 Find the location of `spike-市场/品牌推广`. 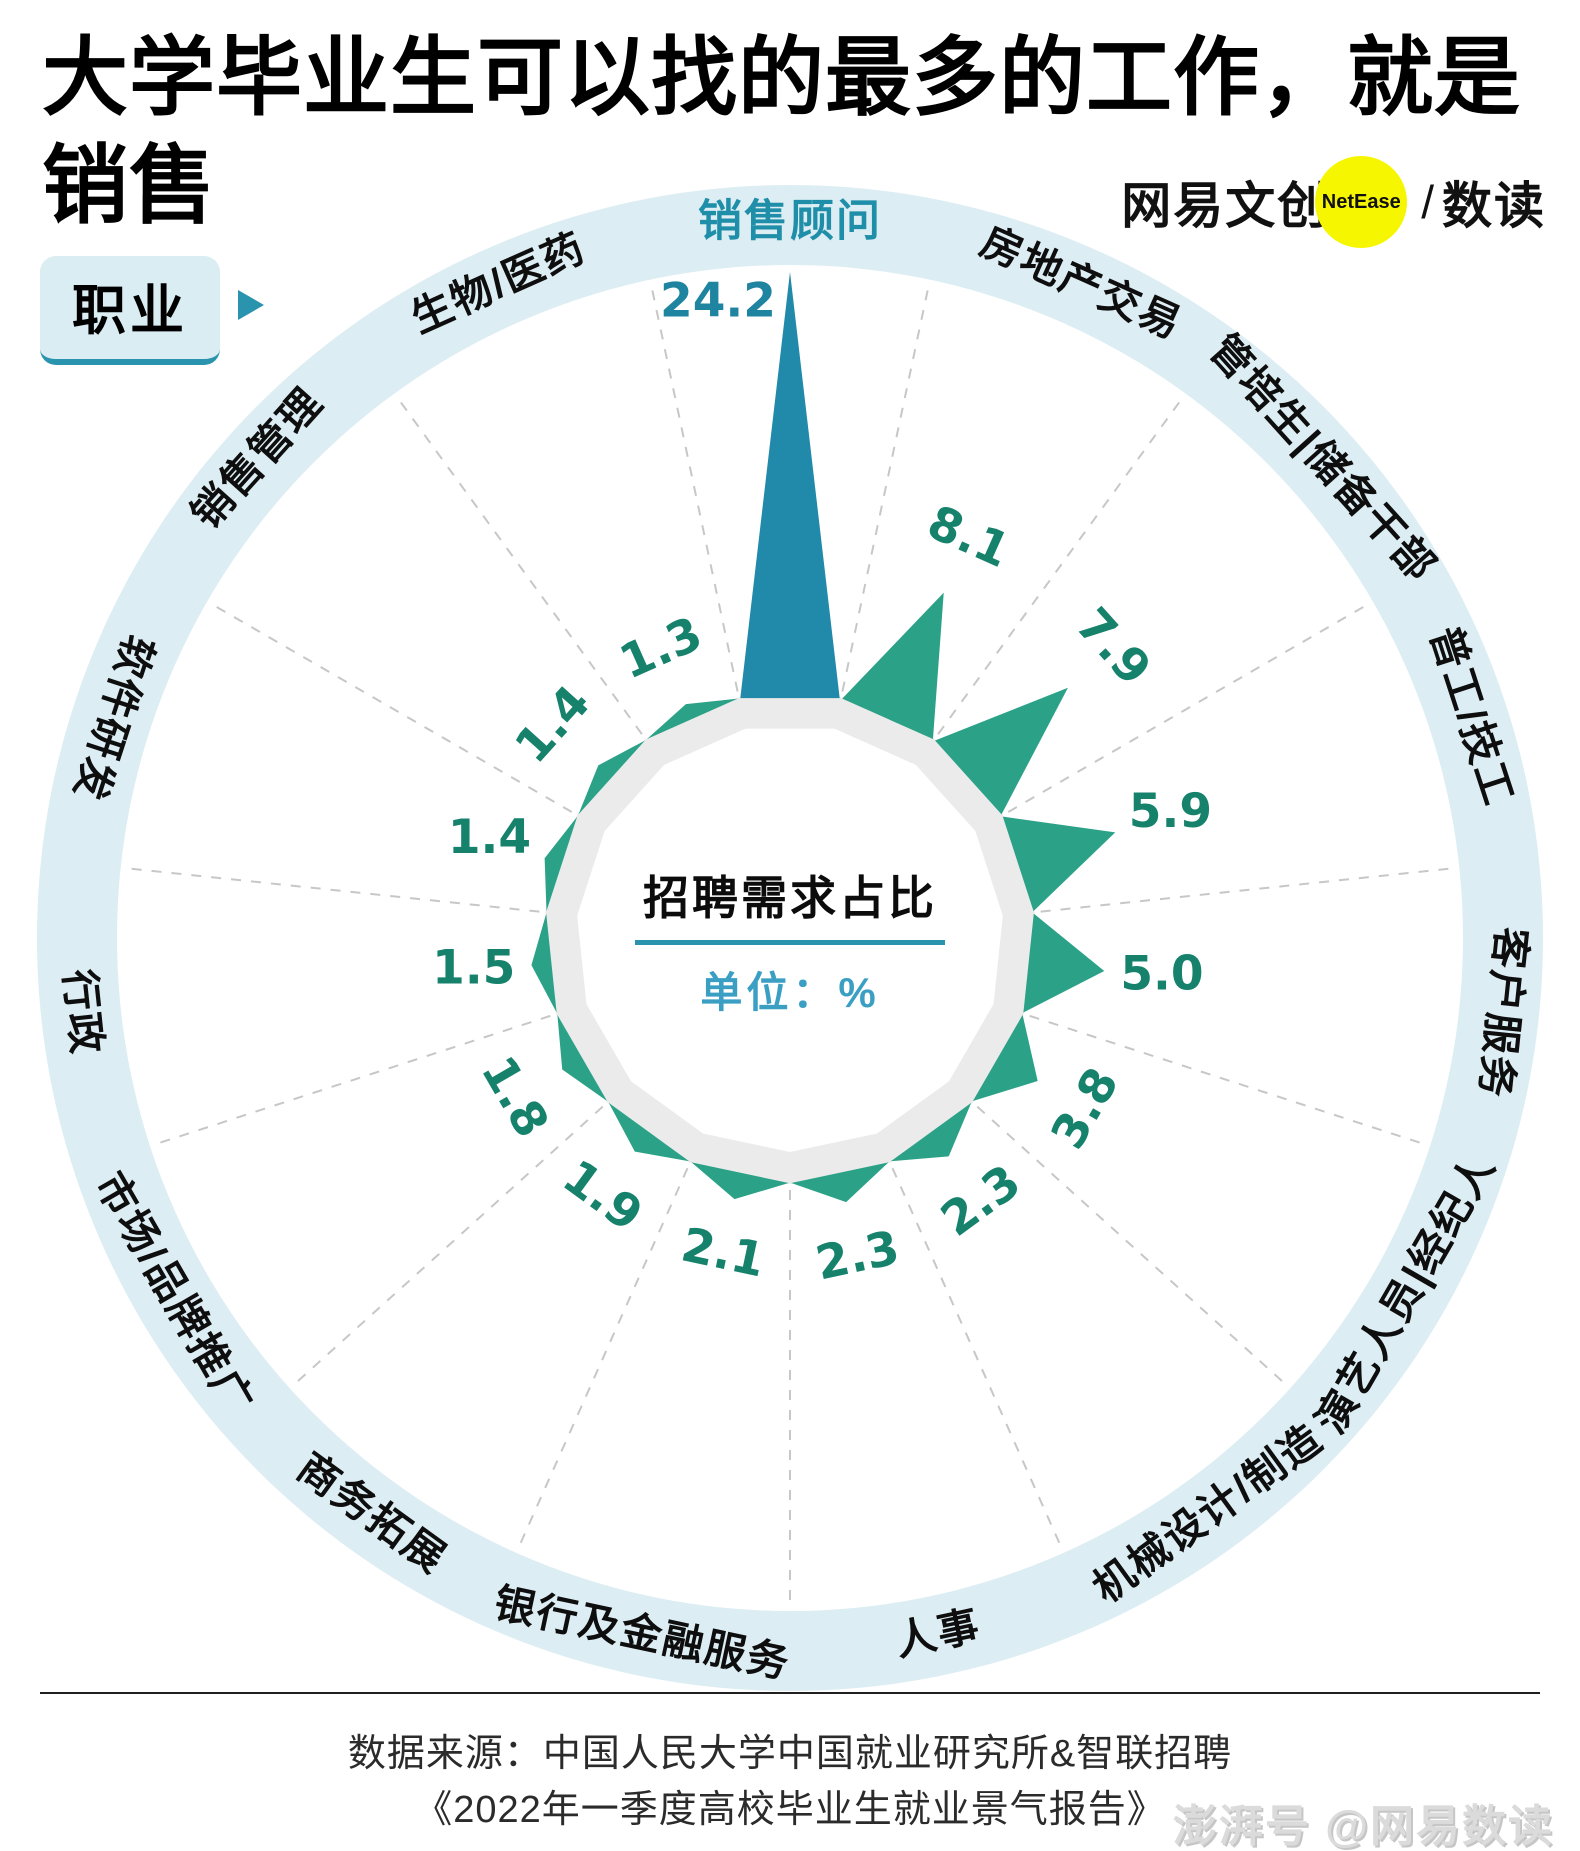

spike-市场/品牌推广 is located at coordinates (582, 1057).